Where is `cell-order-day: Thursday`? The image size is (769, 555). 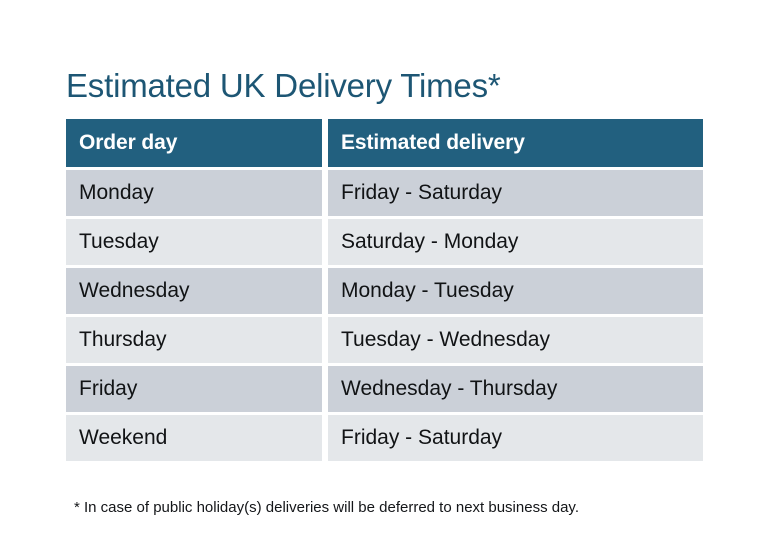
cell-order-day: Thursday is located at coordinates (194, 340).